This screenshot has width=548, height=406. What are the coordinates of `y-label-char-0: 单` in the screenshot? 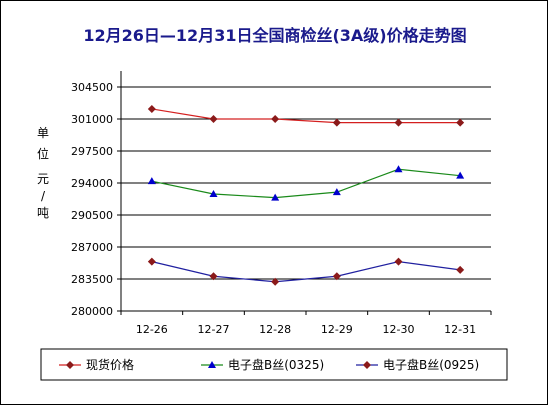 It's located at (43, 133).